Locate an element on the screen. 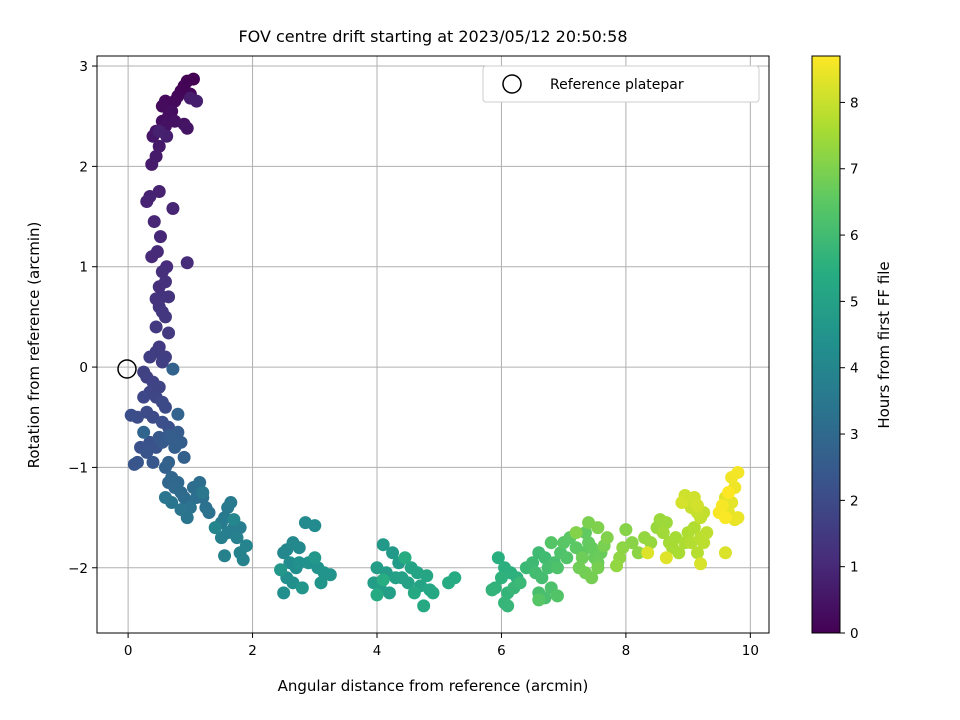 This screenshot has width=960, height=720. colorbar-tick-label: 8 is located at coordinates (854, 103).